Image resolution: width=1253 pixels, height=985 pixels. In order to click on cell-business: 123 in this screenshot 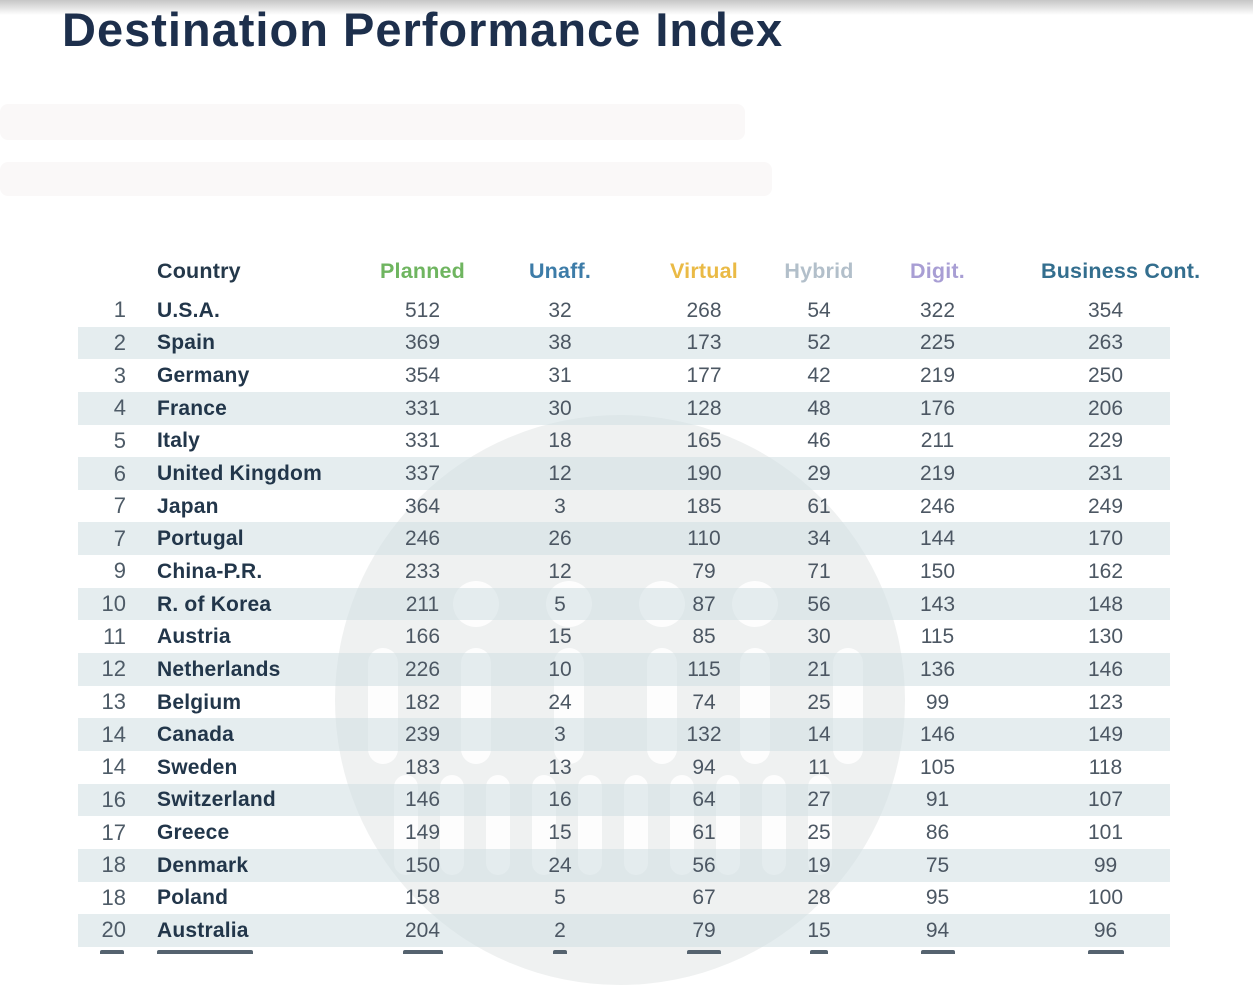, I will do `click(1105, 702)`.